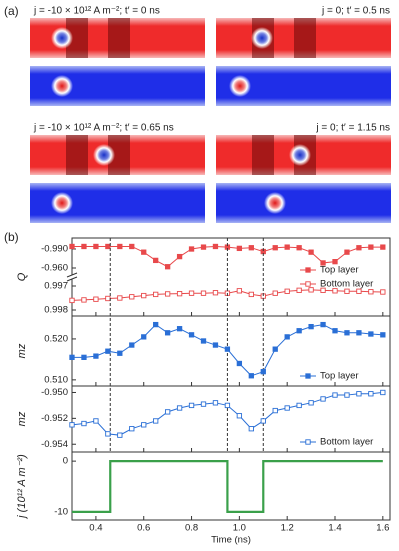  I want to click on legend-label: Top layer, so click(339, 270).